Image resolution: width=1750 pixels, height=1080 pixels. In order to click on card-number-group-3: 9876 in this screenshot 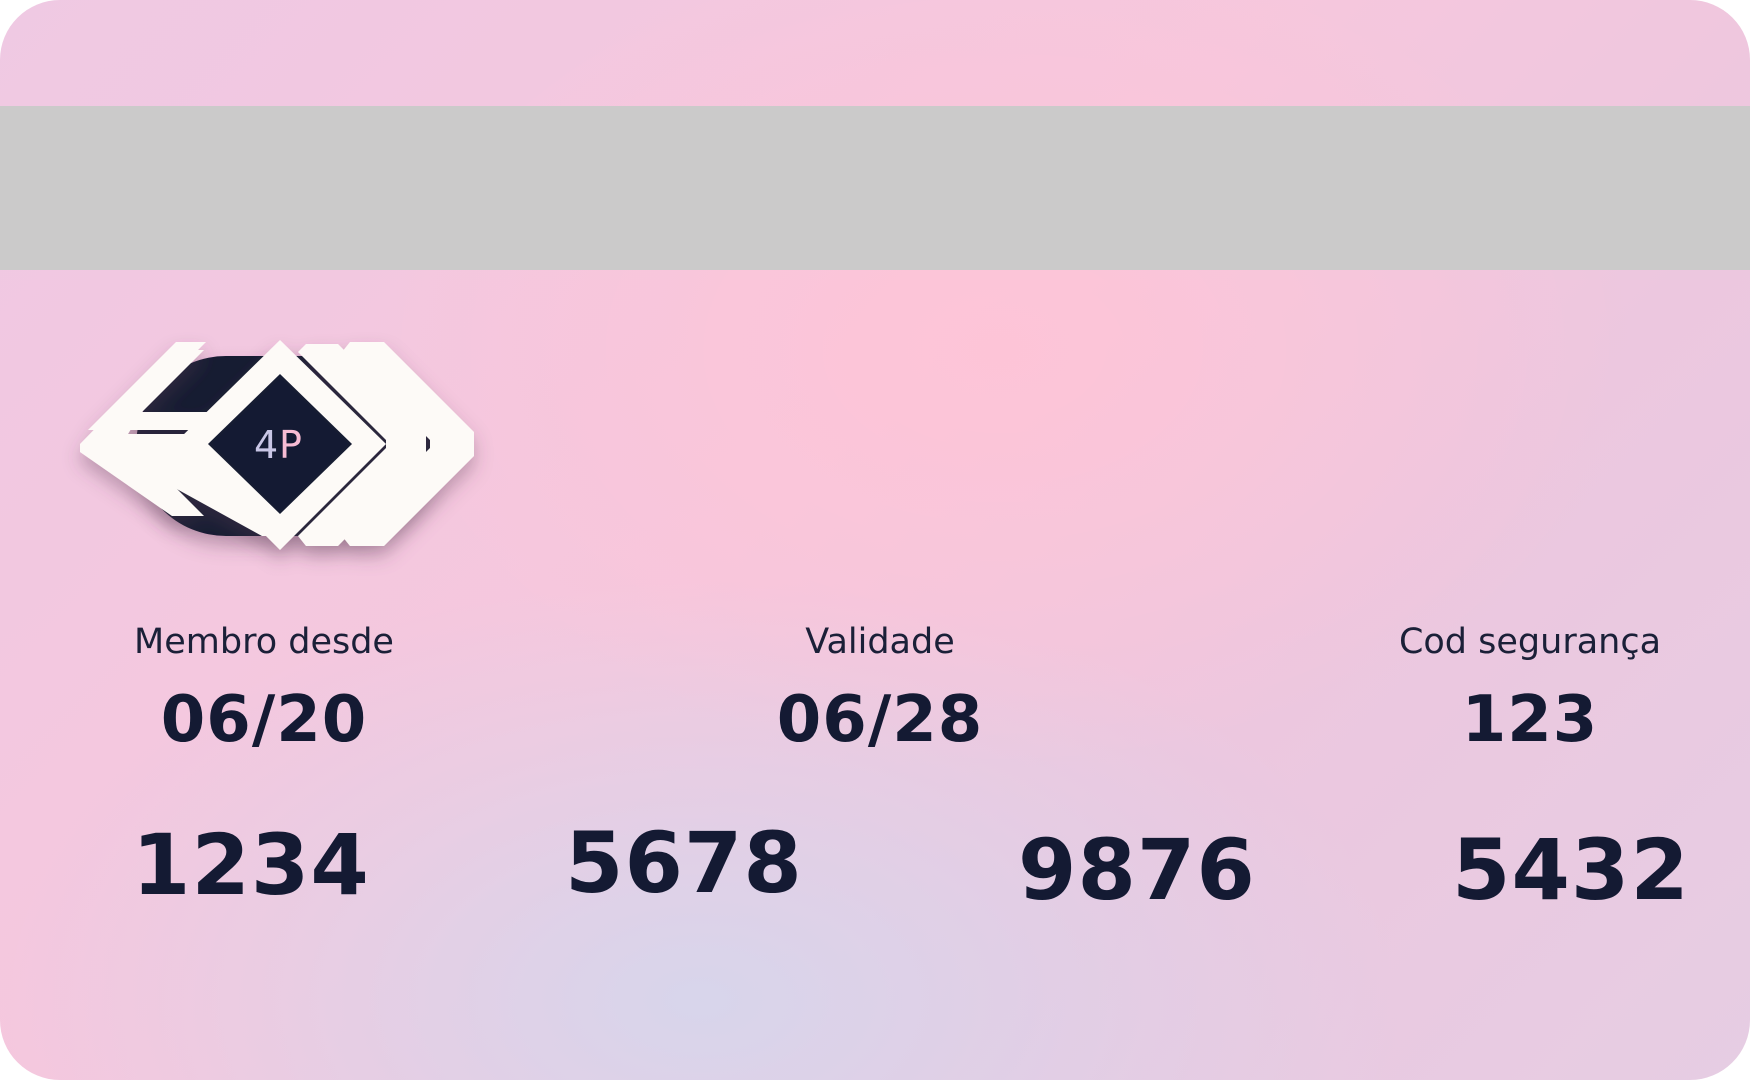, I will do `click(1137, 870)`.